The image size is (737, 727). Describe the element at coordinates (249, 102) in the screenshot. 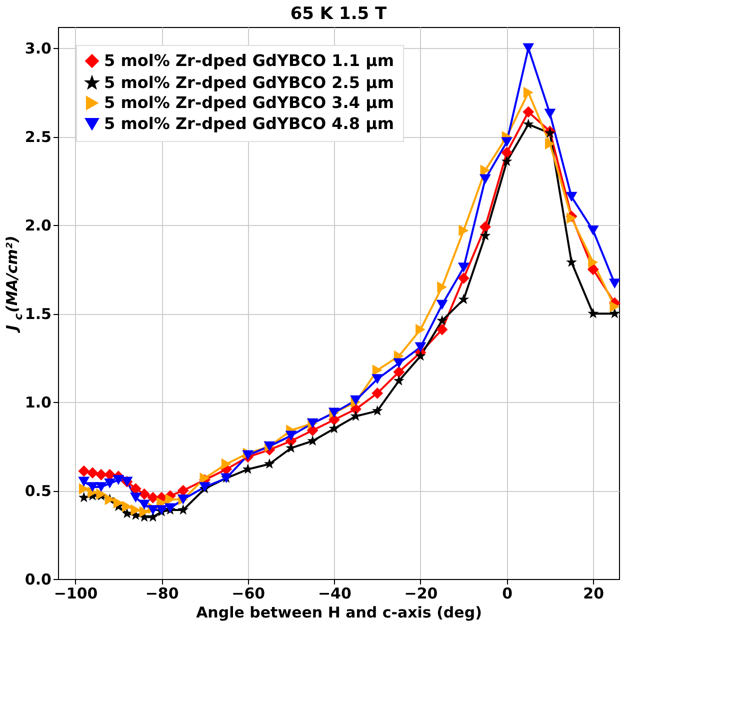

I see `legend-label: 5 mol% Zr-dped GdYBCO 3.4 µm` at that location.